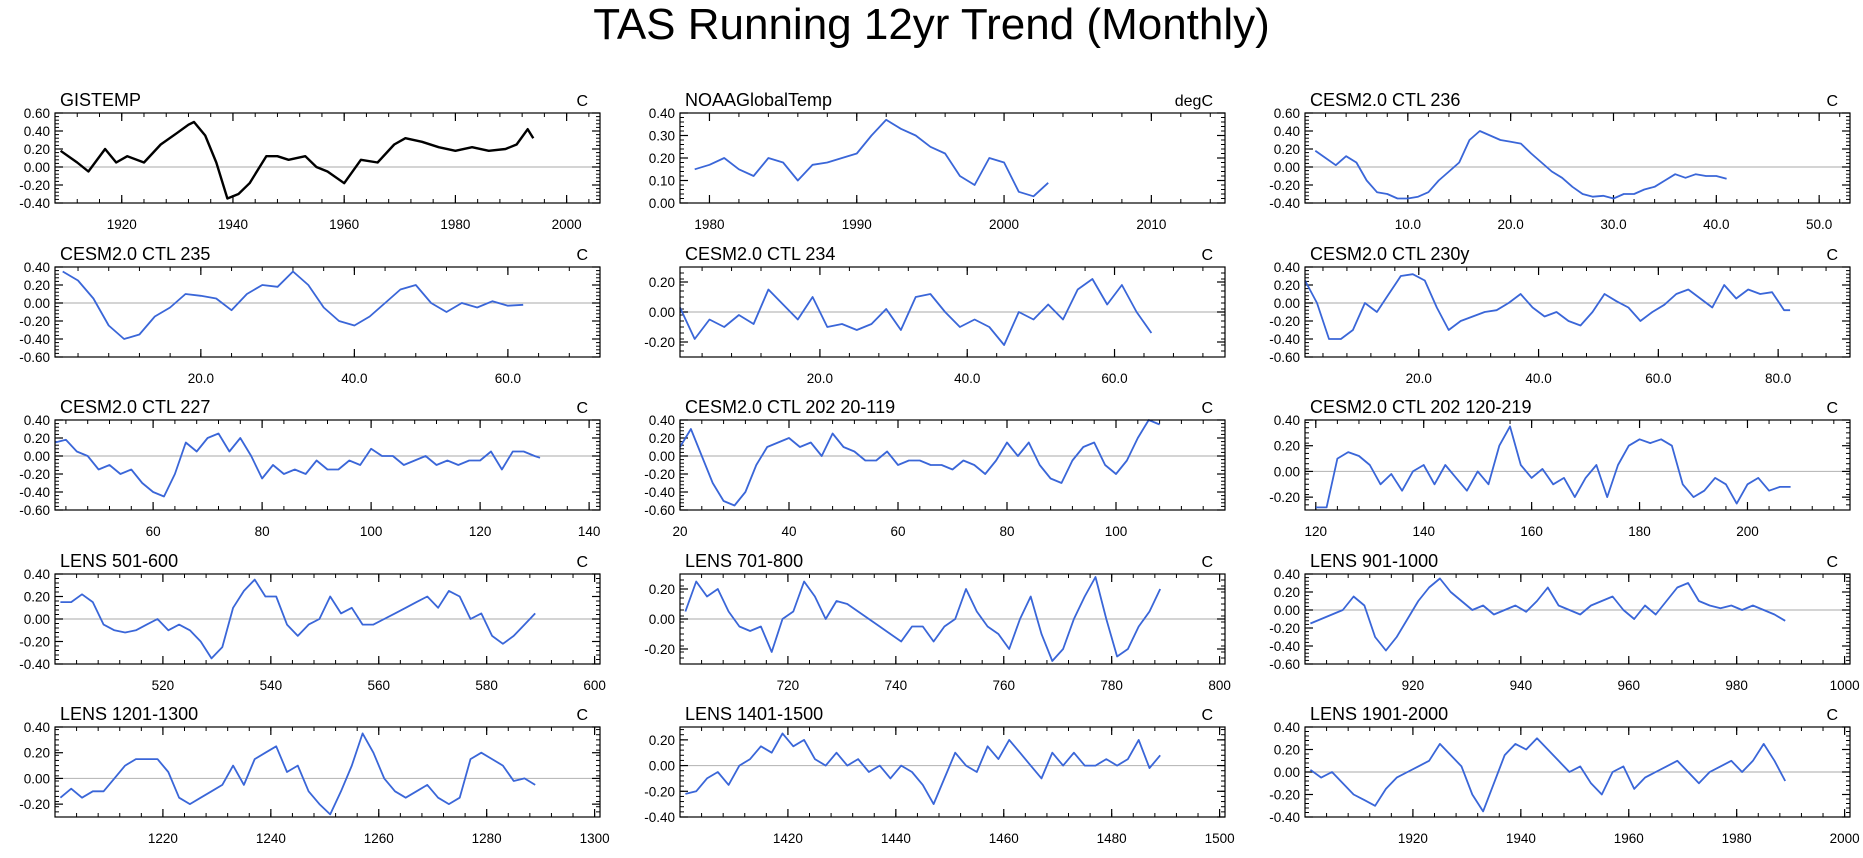 The height and width of the screenshot is (858, 1863). Describe the element at coordinates (119, 561) in the screenshot. I see `panel-title: LENS 501-600` at that location.